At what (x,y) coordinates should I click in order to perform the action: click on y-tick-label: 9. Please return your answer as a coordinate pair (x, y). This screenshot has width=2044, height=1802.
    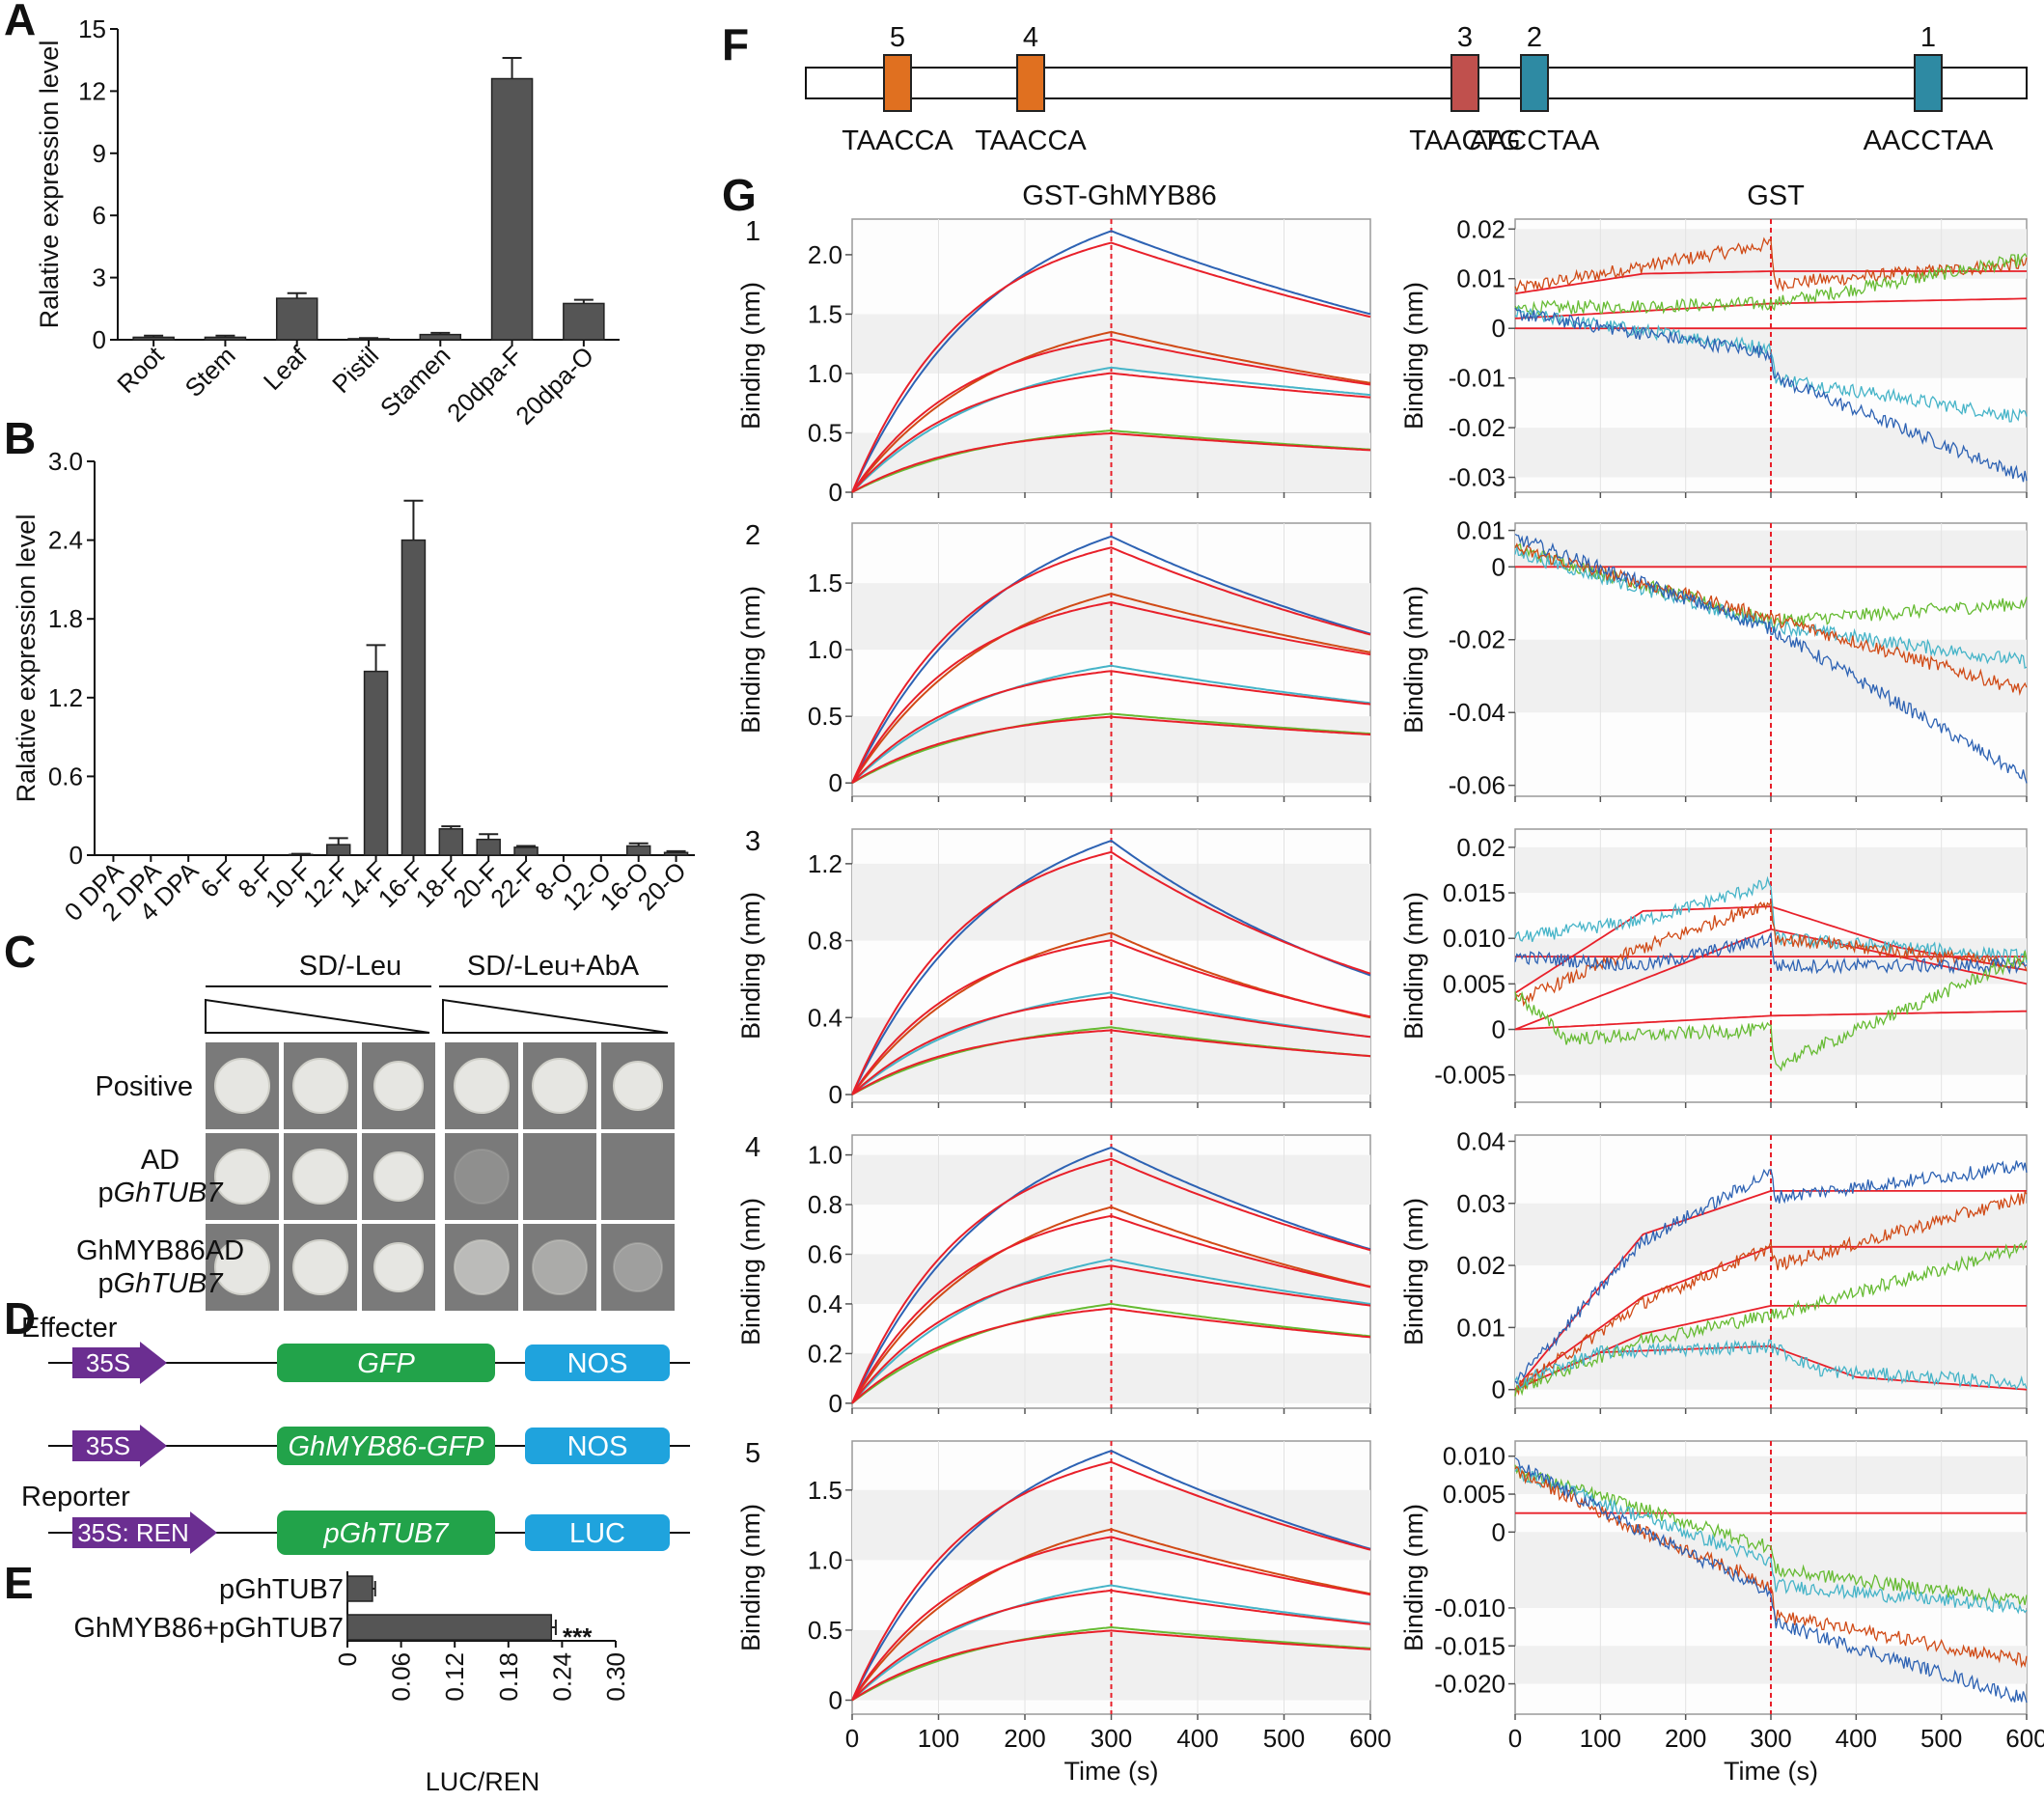
    Looking at the image, I should click on (99, 153).